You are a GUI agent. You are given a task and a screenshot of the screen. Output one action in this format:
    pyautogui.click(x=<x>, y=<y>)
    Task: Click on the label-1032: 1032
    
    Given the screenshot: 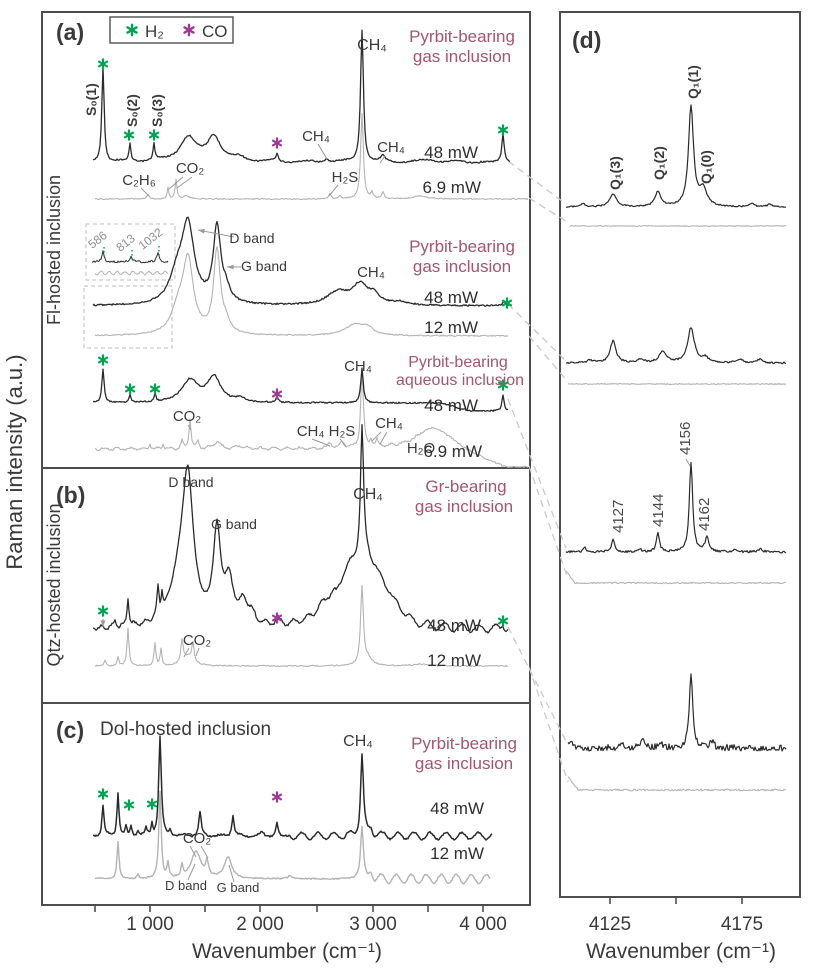 What is the action you would take?
    pyautogui.click(x=151, y=239)
    